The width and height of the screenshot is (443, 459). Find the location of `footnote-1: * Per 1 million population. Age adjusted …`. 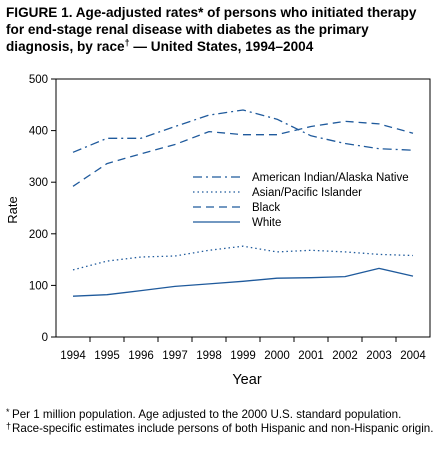

footnote-1: * Per 1 million population. Age adjusted … is located at coordinates (222, 414).